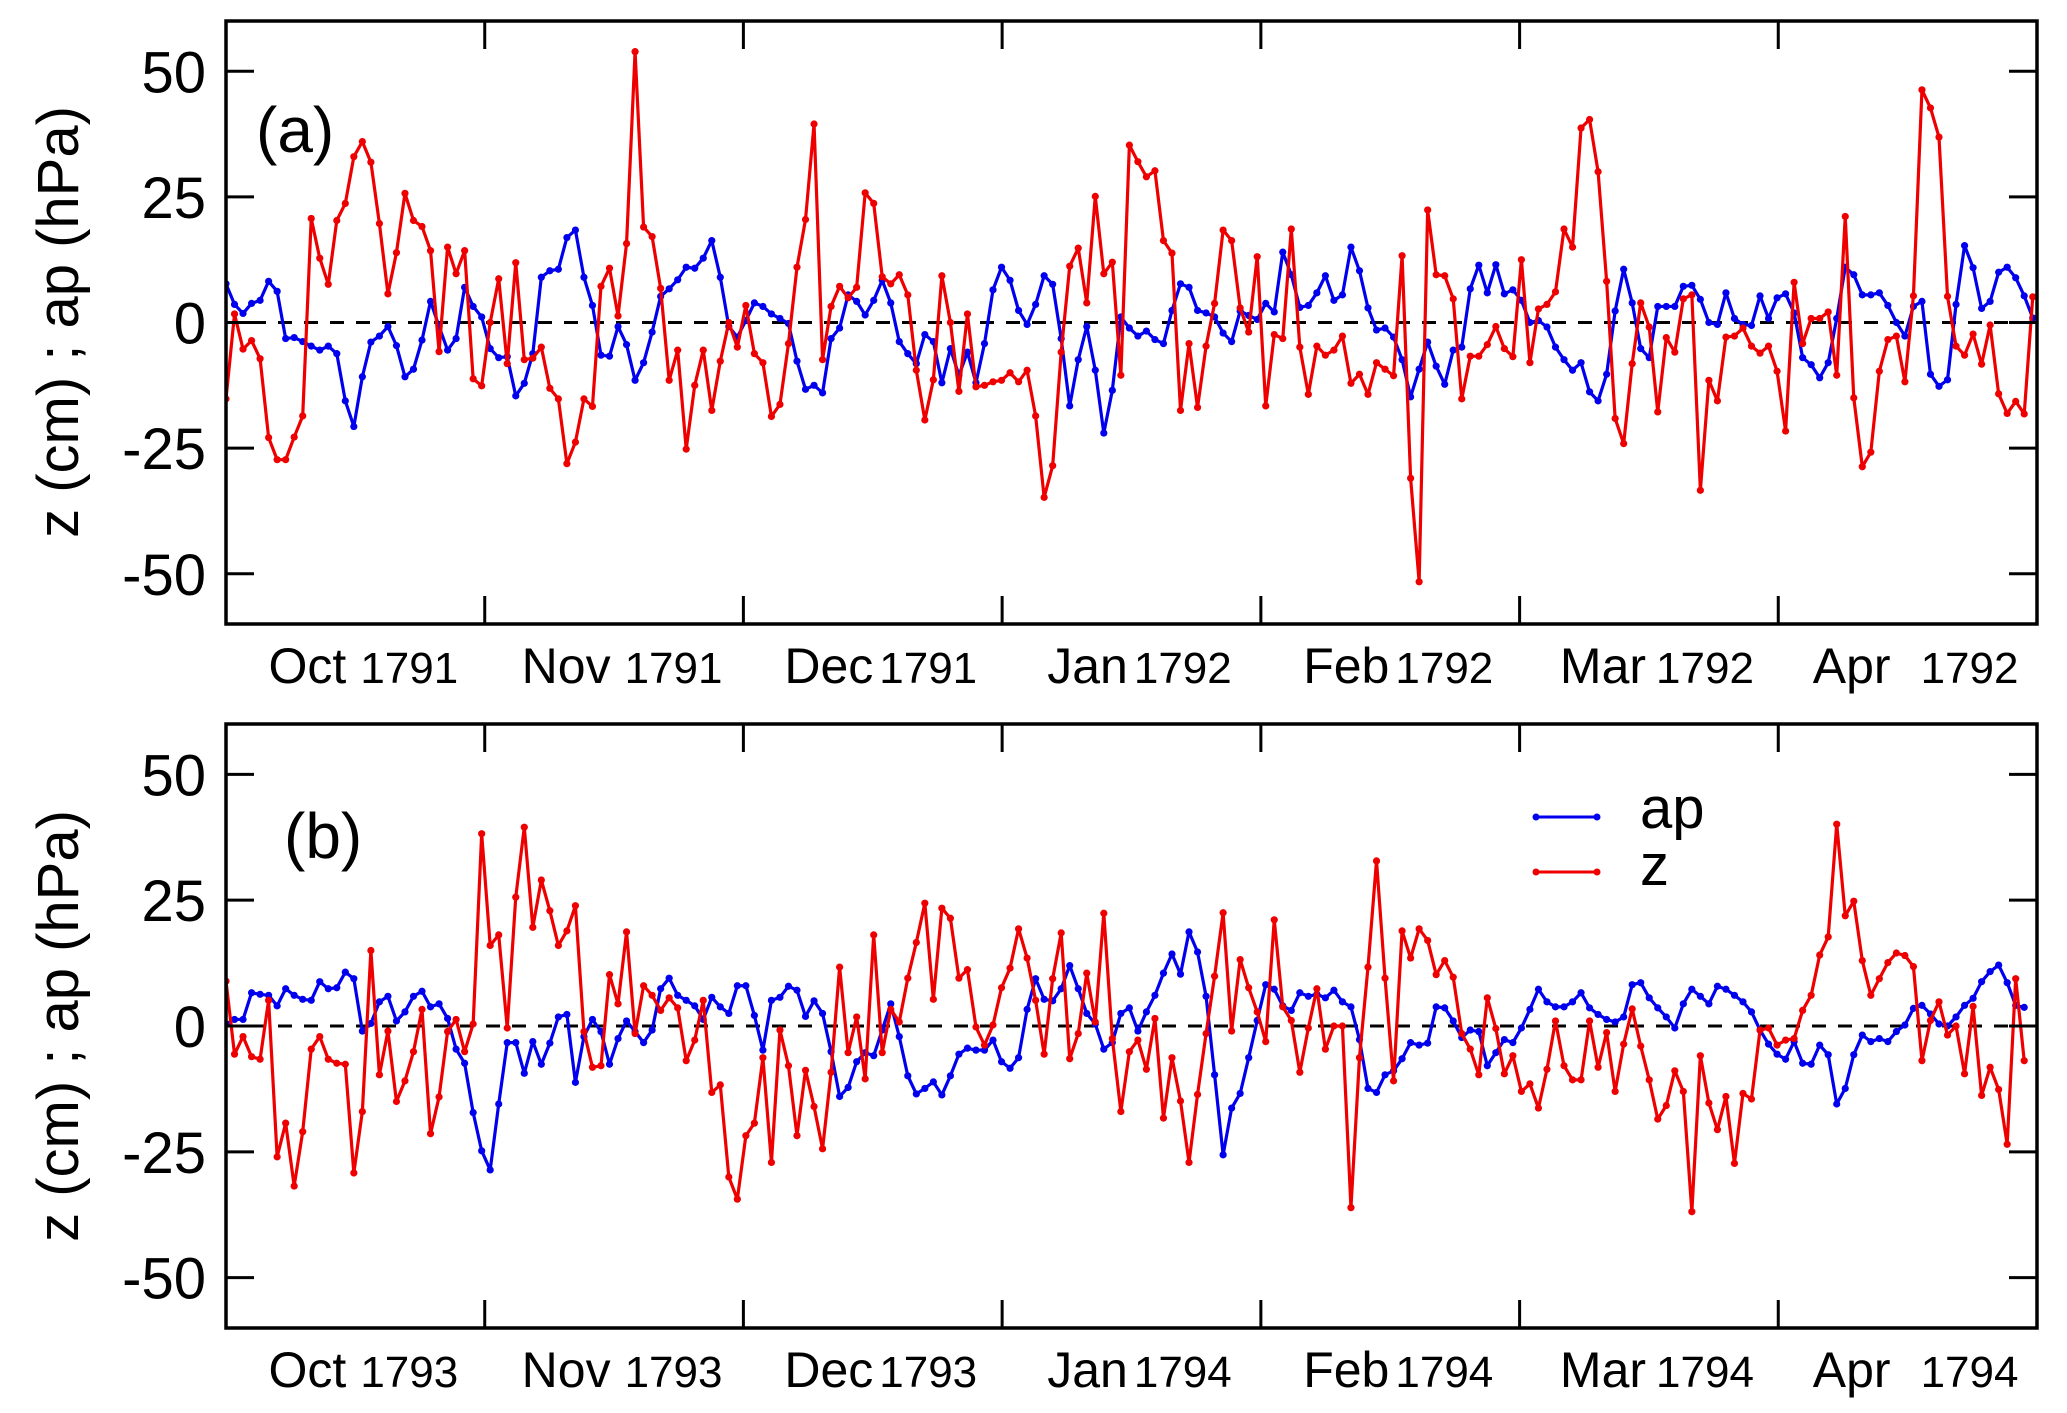 The height and width of the screenshot is (1413, 2067). What do you see at coordinates (58, 322) in the screenshot?
I see `y-axis-label: z (cm) ; ap (hPa)` at bounding box center [58, 322].